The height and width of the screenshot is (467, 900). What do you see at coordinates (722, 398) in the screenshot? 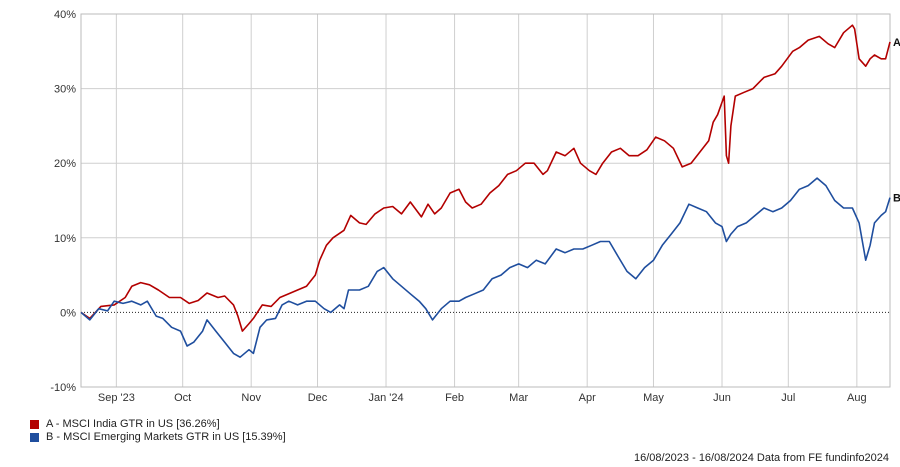
I see `x-tick-label: Jun` at bounding box center [722, 398].